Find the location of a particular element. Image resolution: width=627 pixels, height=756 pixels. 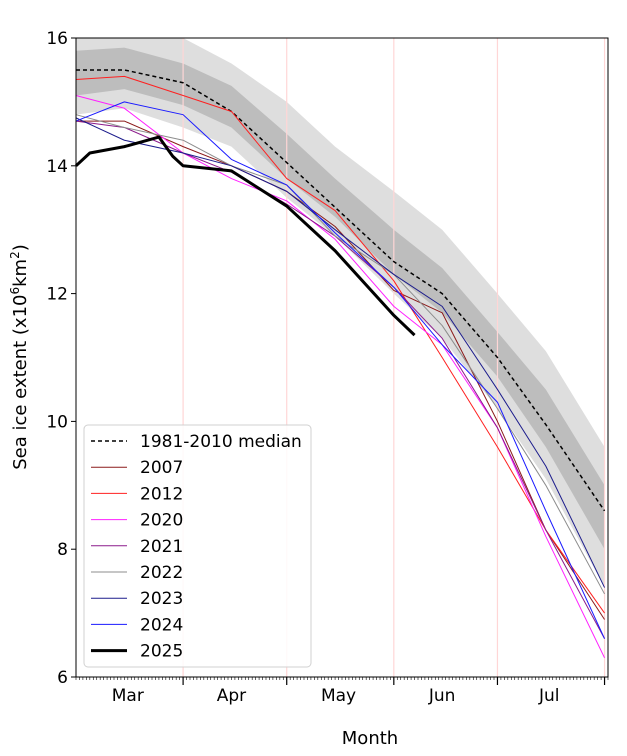

y-axis-label: Sea ice extent (x106km2) is located at coordinates (19, 357).